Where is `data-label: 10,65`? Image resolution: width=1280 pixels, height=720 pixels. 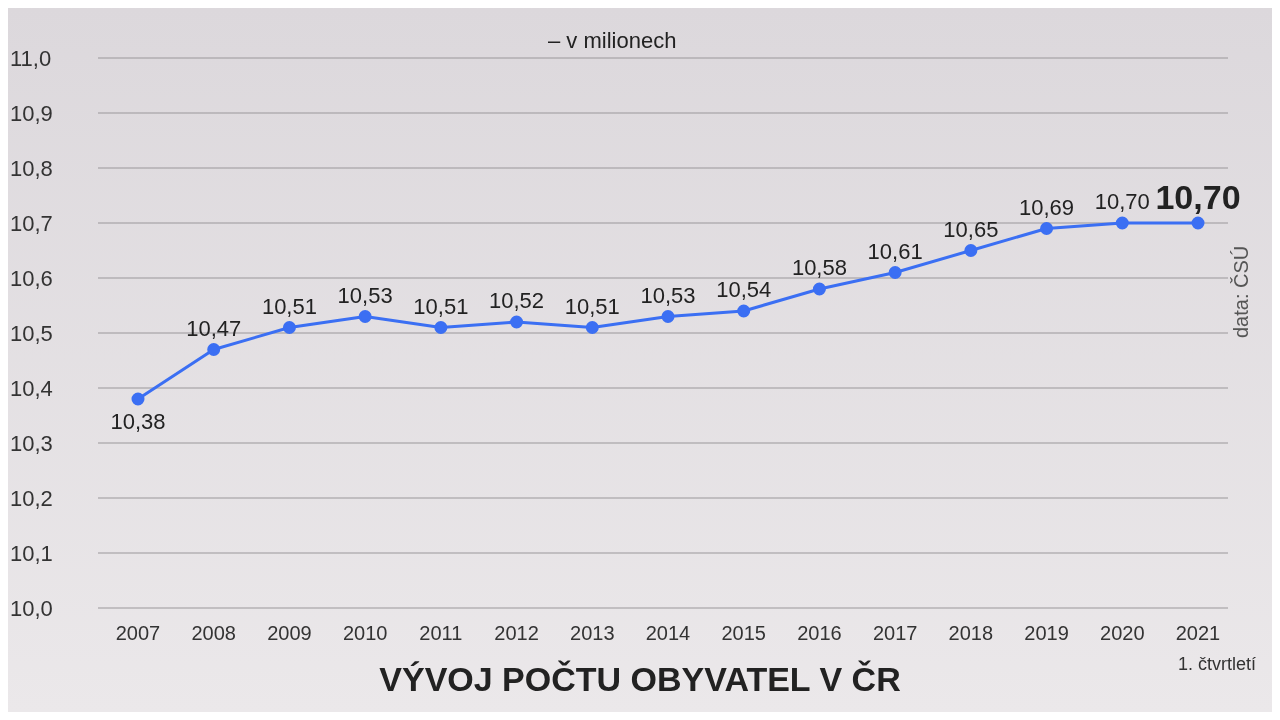
data-label: 10,65 is located at coordinates (971, 229).